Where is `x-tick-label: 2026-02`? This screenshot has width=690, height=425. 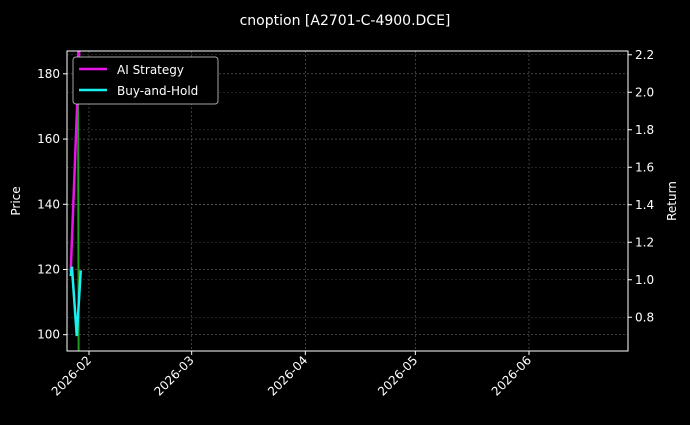 x-tick-label: 2026-02 is located at coordinates (71, 375).